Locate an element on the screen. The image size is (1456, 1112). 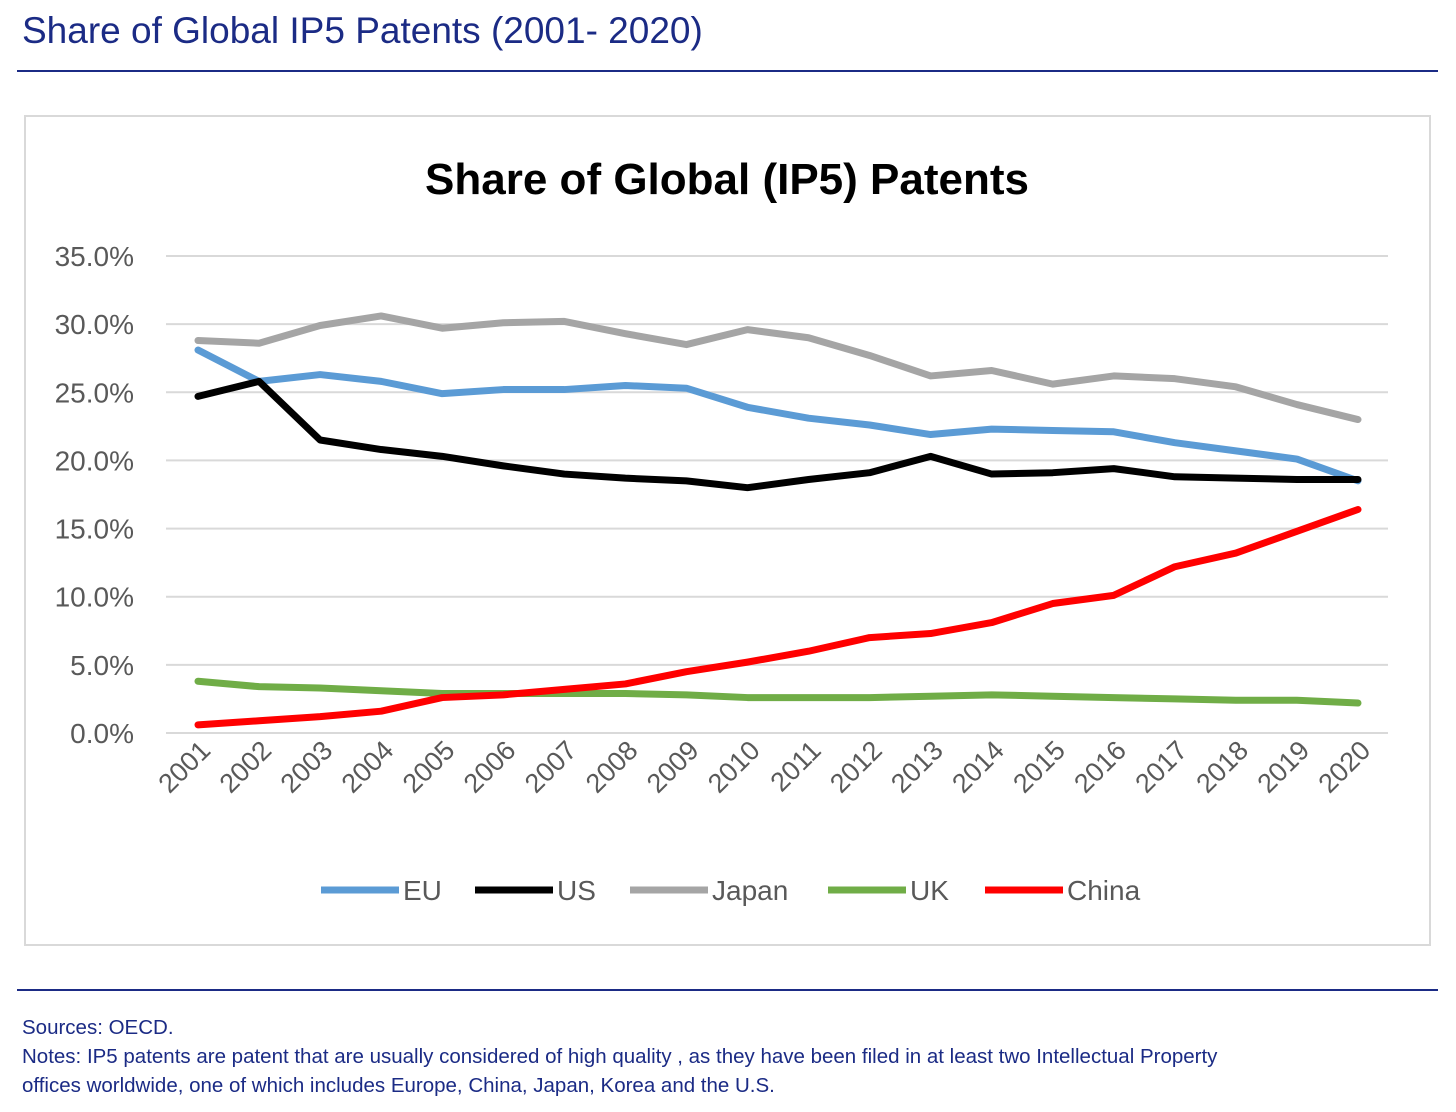
y-tick-label: 0.0% is located at coordinates (102, 733).